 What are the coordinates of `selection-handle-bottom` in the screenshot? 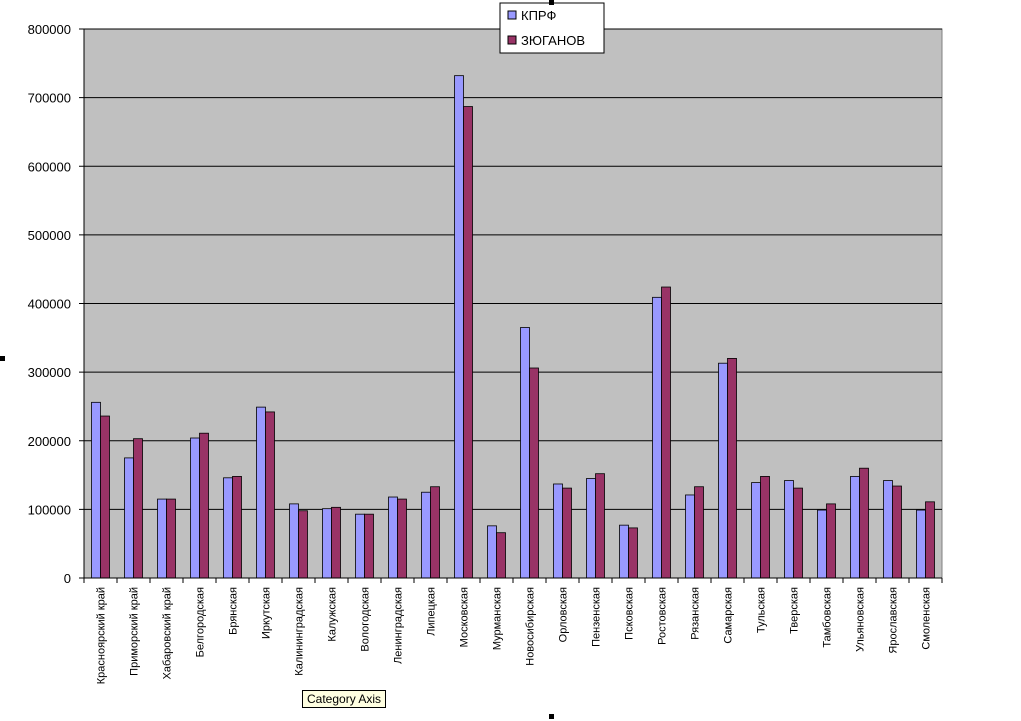 It's located at (551, 716).